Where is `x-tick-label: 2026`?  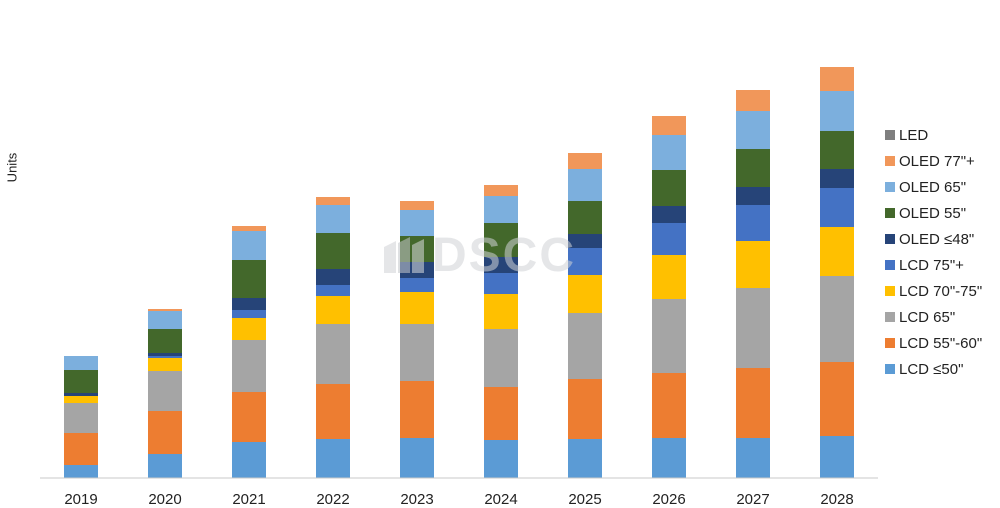
x-tick-label: 2026 is located at coordinates (668, 499).